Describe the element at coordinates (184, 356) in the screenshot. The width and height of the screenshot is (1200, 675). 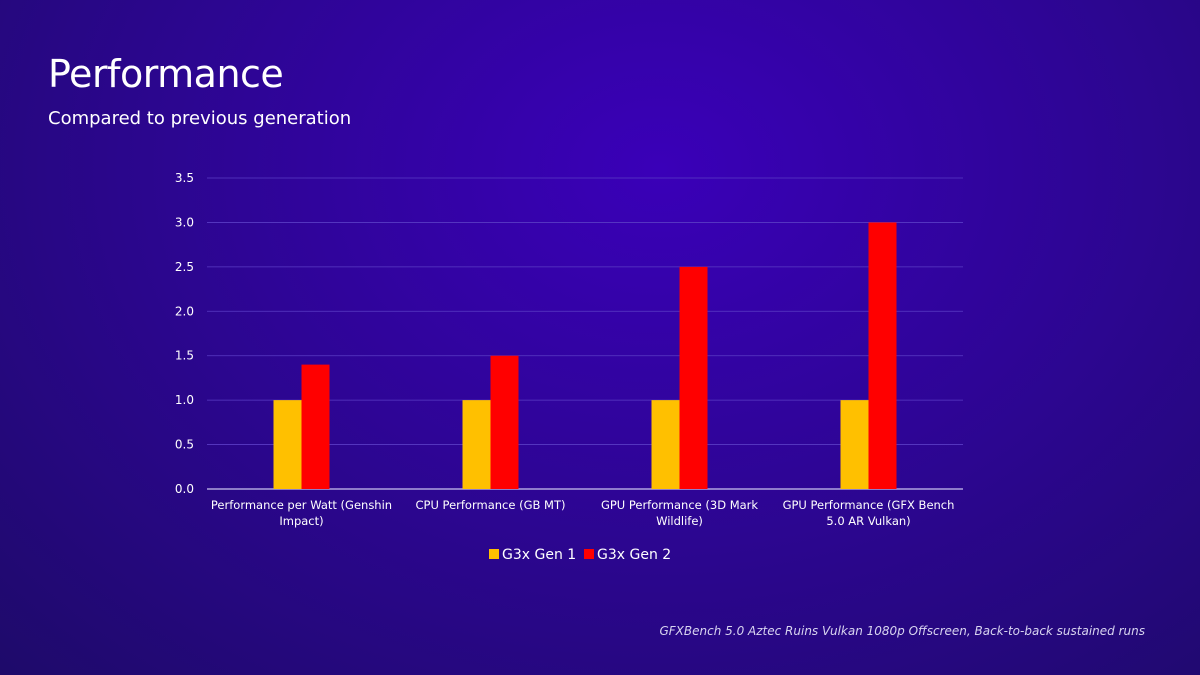
I see `y-tick-label: 1.5` at that location.